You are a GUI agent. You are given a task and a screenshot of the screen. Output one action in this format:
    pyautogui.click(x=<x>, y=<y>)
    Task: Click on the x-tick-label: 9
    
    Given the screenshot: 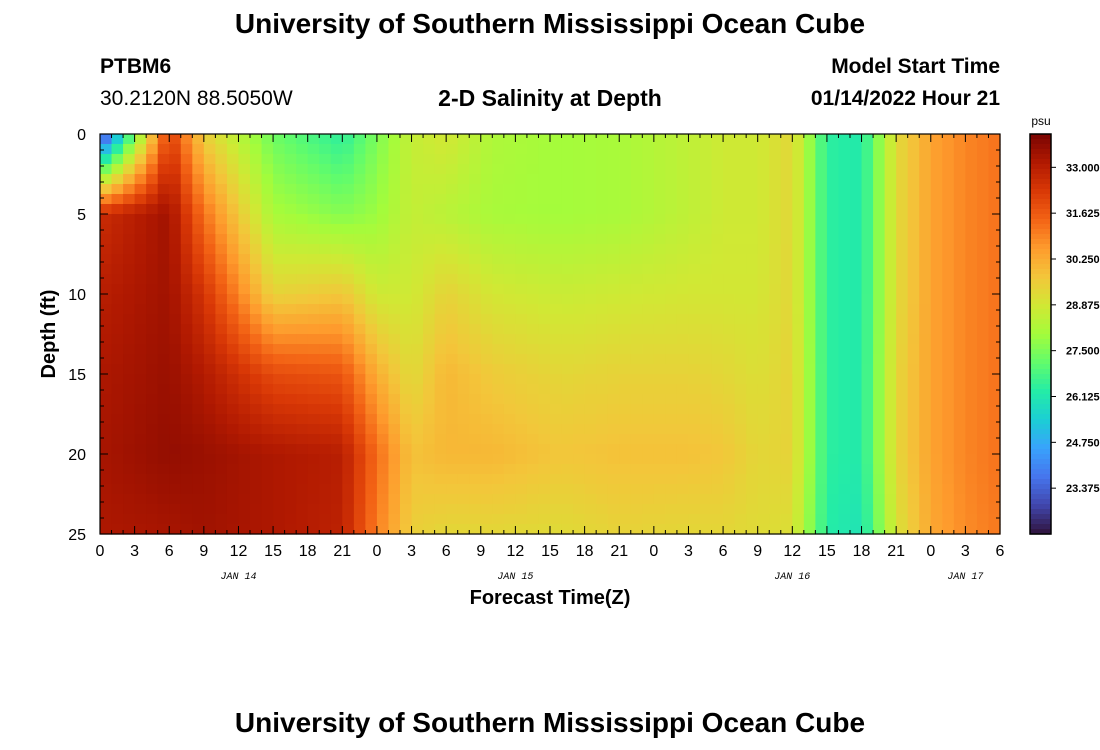 What is the action you would take?
    pyautogui.click(x=757, y=551)
    